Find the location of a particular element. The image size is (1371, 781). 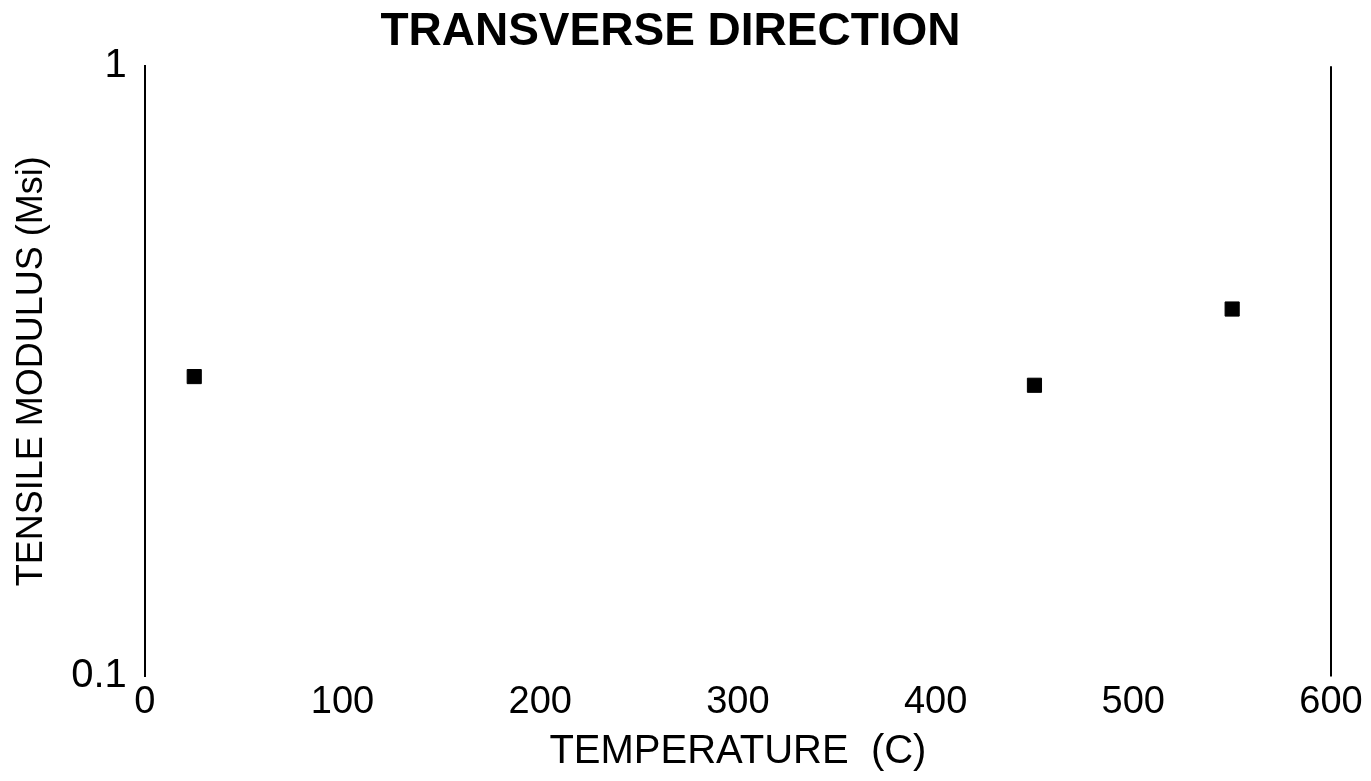

x-tick-label: 400 is located at coordinates (935, 699).